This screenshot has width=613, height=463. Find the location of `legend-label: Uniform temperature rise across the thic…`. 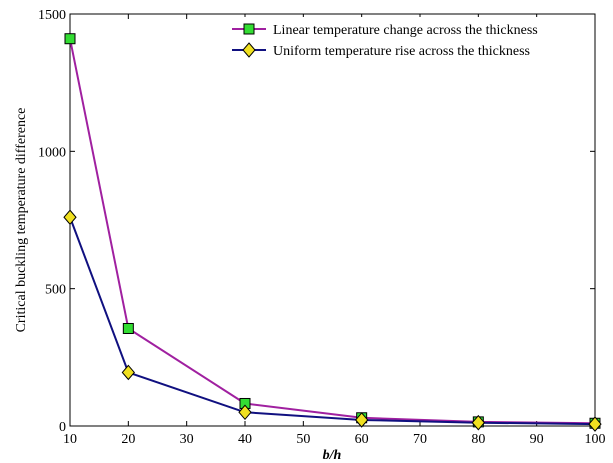

legend-label: Uniform temperature rise across the thic… is located at coordinates (401, 51).